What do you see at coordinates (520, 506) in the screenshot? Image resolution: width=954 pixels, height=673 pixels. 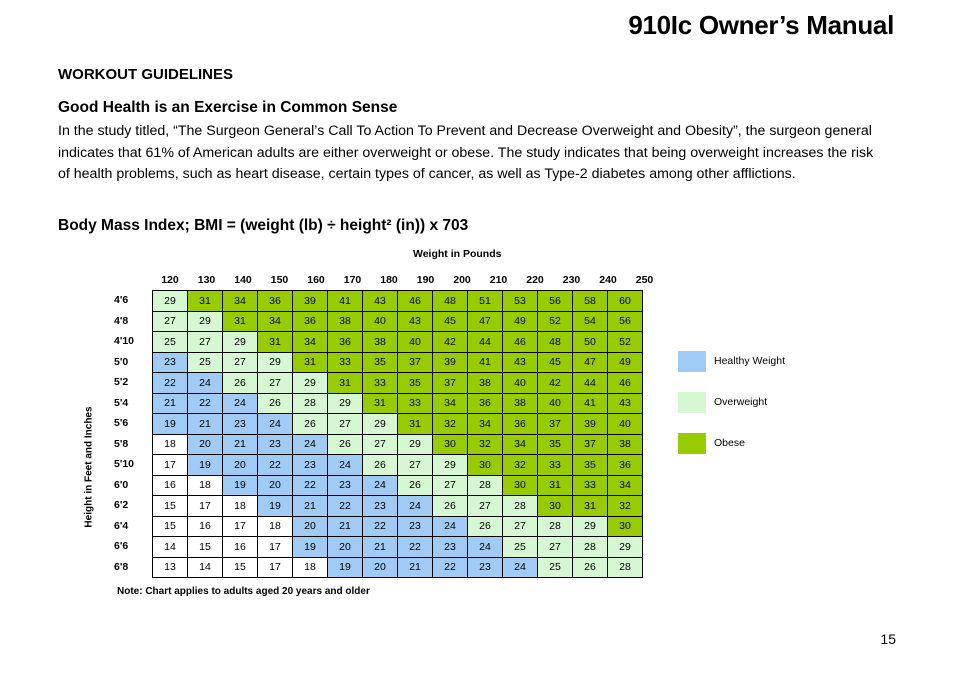 I see `bmi-cell: 28` at bounding box center [520, 506].